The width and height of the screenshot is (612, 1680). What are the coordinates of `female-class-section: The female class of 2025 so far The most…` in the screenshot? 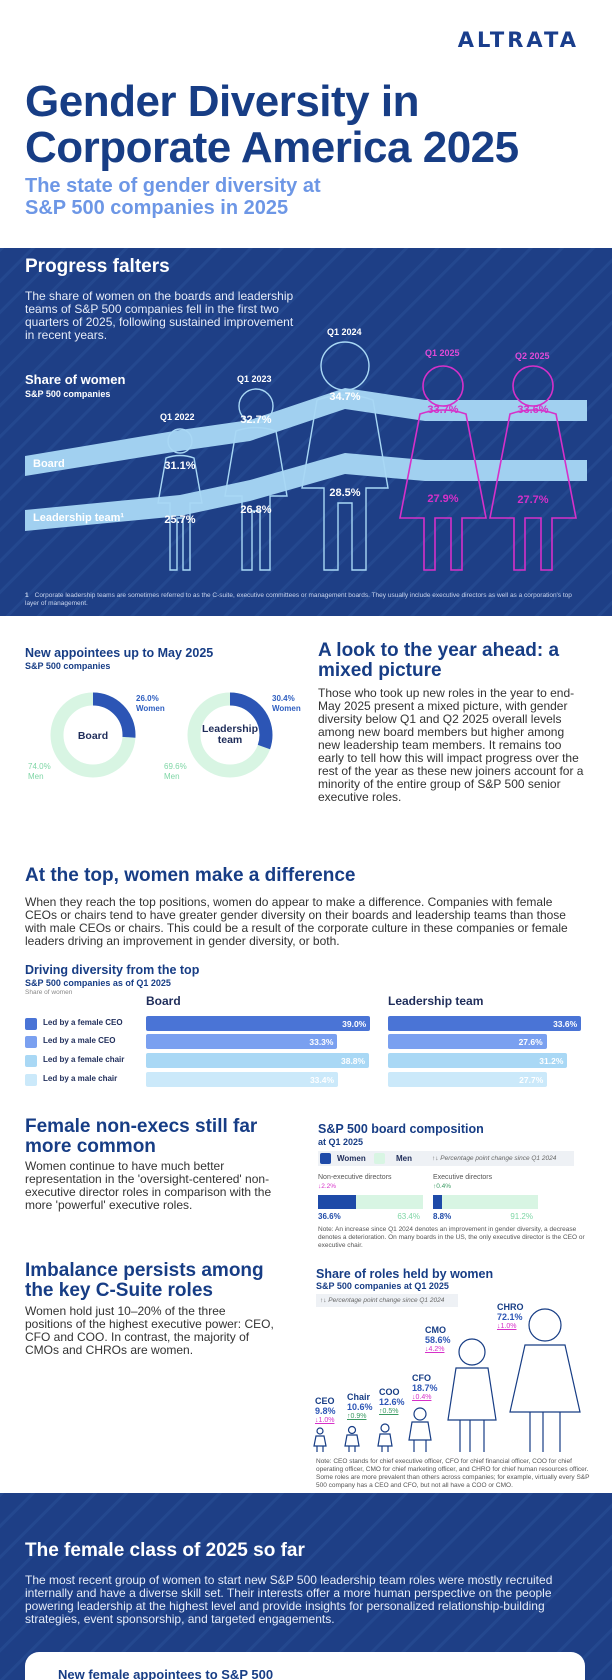 It's located at (306, 1586).